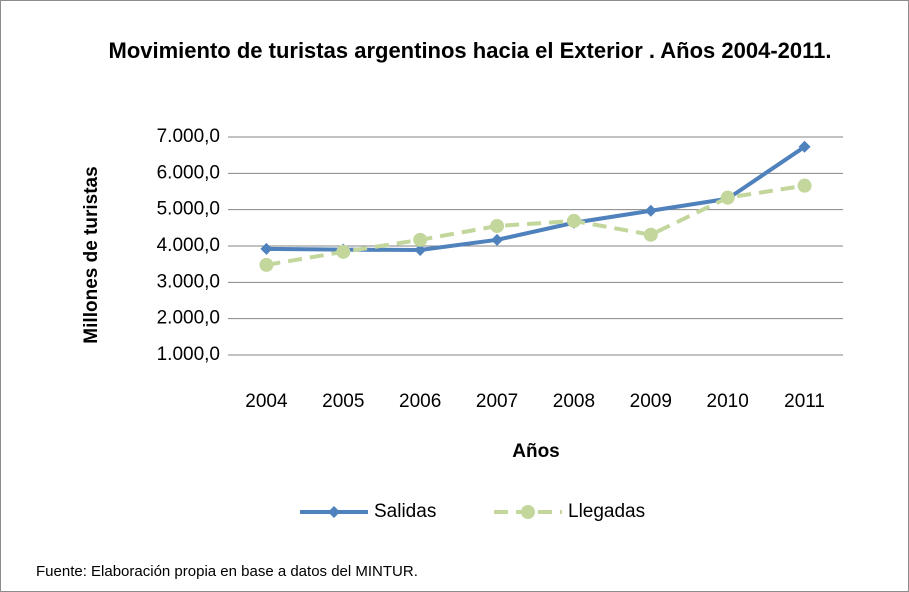 This screenshot has width=909, height=592. Describe the element at coordinates (188, 172) in the screenshot. I see `y-tick-label: 6.000,0` at that location.